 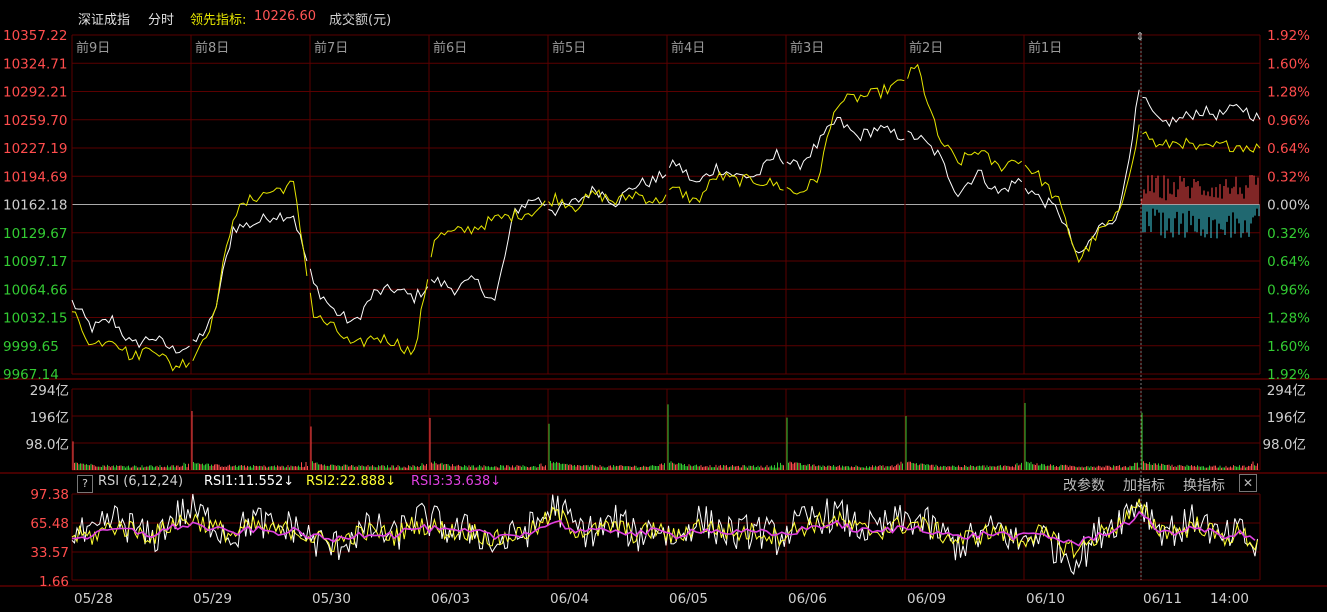 What do you see at coordinates (1204, 486) in the screenshot?
I see `switch-indicator-button: 换指标` at bounding box center [1204, 486].